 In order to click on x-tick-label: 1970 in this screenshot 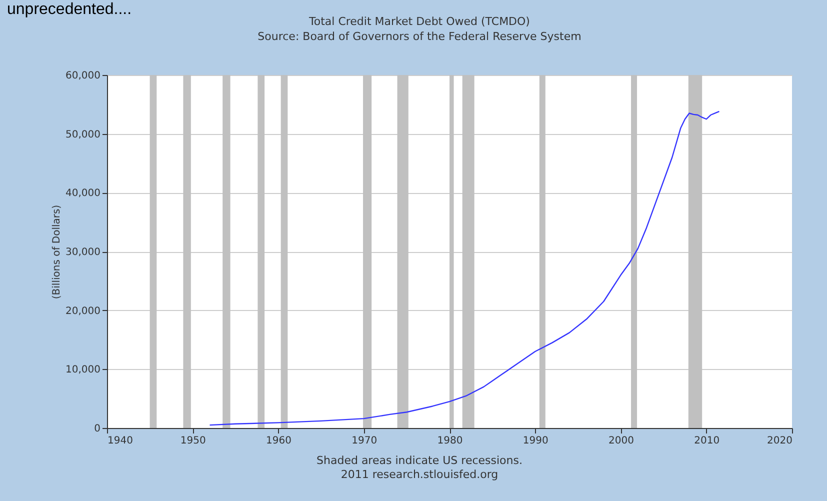, I will do `click(365, 441)`.